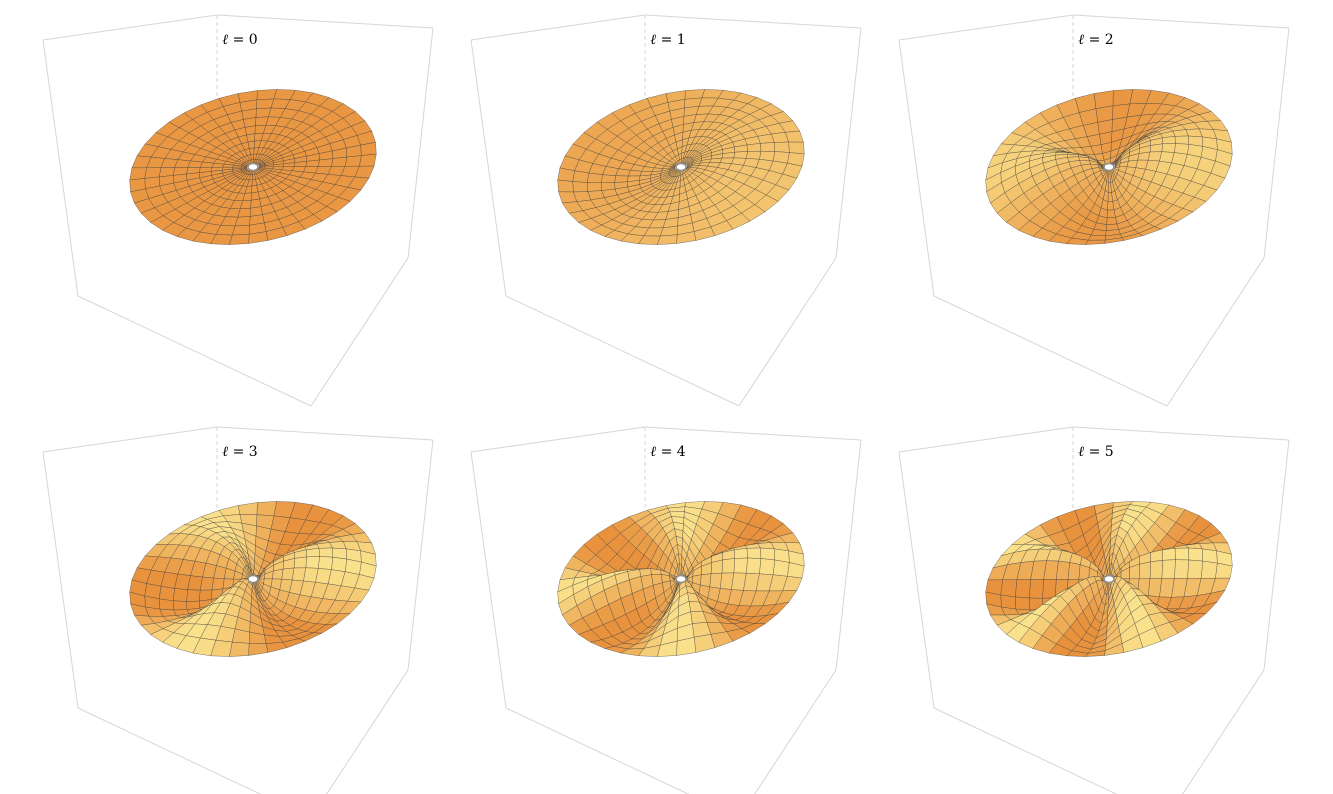 This screenshot has height=794, width=1333. I want to click on panel-label: ℓ = 1, so click(667, 40).